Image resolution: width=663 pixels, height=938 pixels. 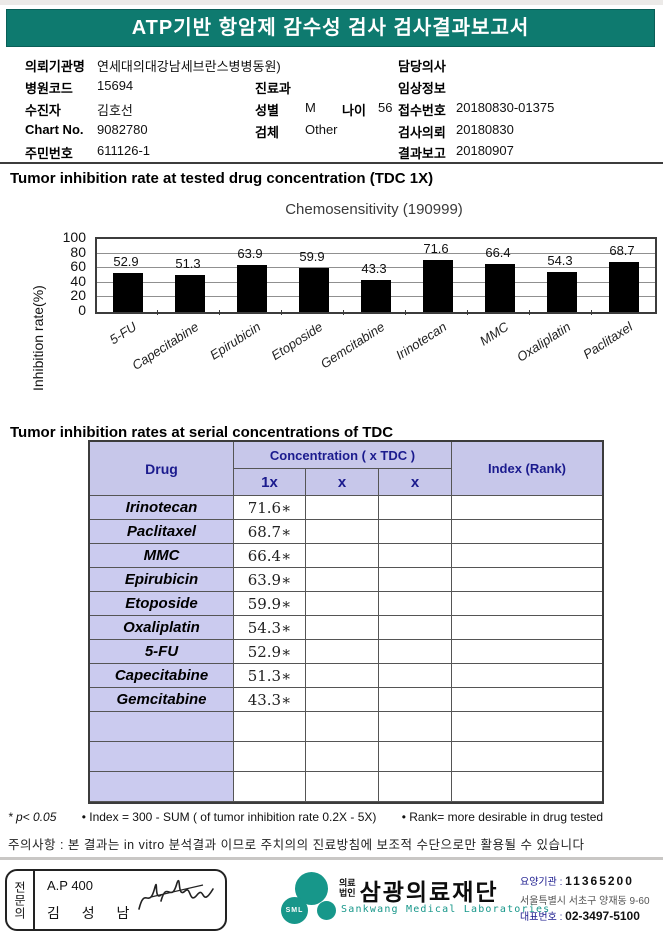 I want to click on bar-value-label: 66.4, so click(x=498, y=252).